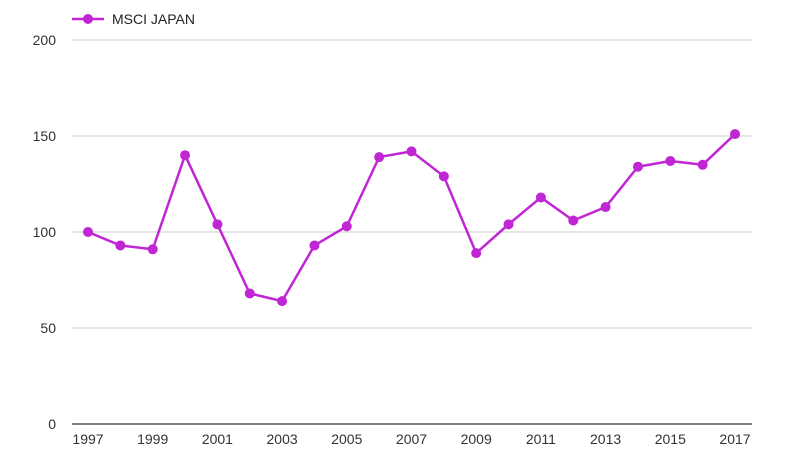 The image size is (800, 466). Describe the element at coordinates (52, 424) in the screenshot. I see `y-tick-label: 0` at that location.